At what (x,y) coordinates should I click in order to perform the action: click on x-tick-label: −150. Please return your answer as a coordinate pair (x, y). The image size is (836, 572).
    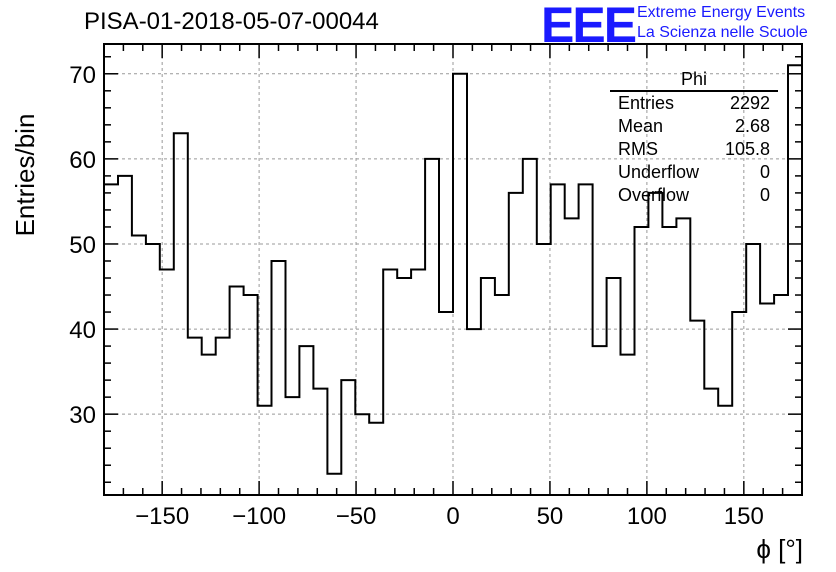
    Looking at the image, I should click on (162, 516).